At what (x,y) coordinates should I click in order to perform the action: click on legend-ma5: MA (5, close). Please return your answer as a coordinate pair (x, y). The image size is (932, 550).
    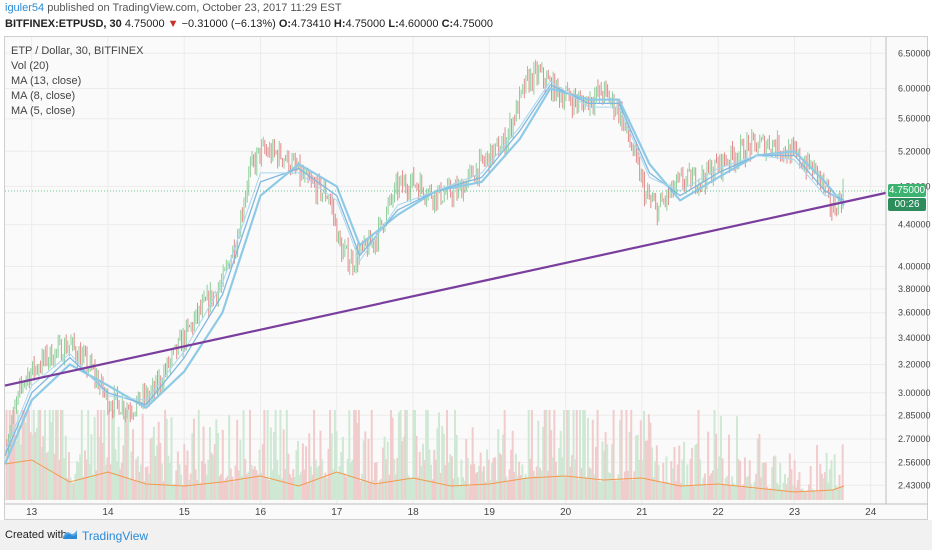
    Looking at the image, I should click on (43, 111).